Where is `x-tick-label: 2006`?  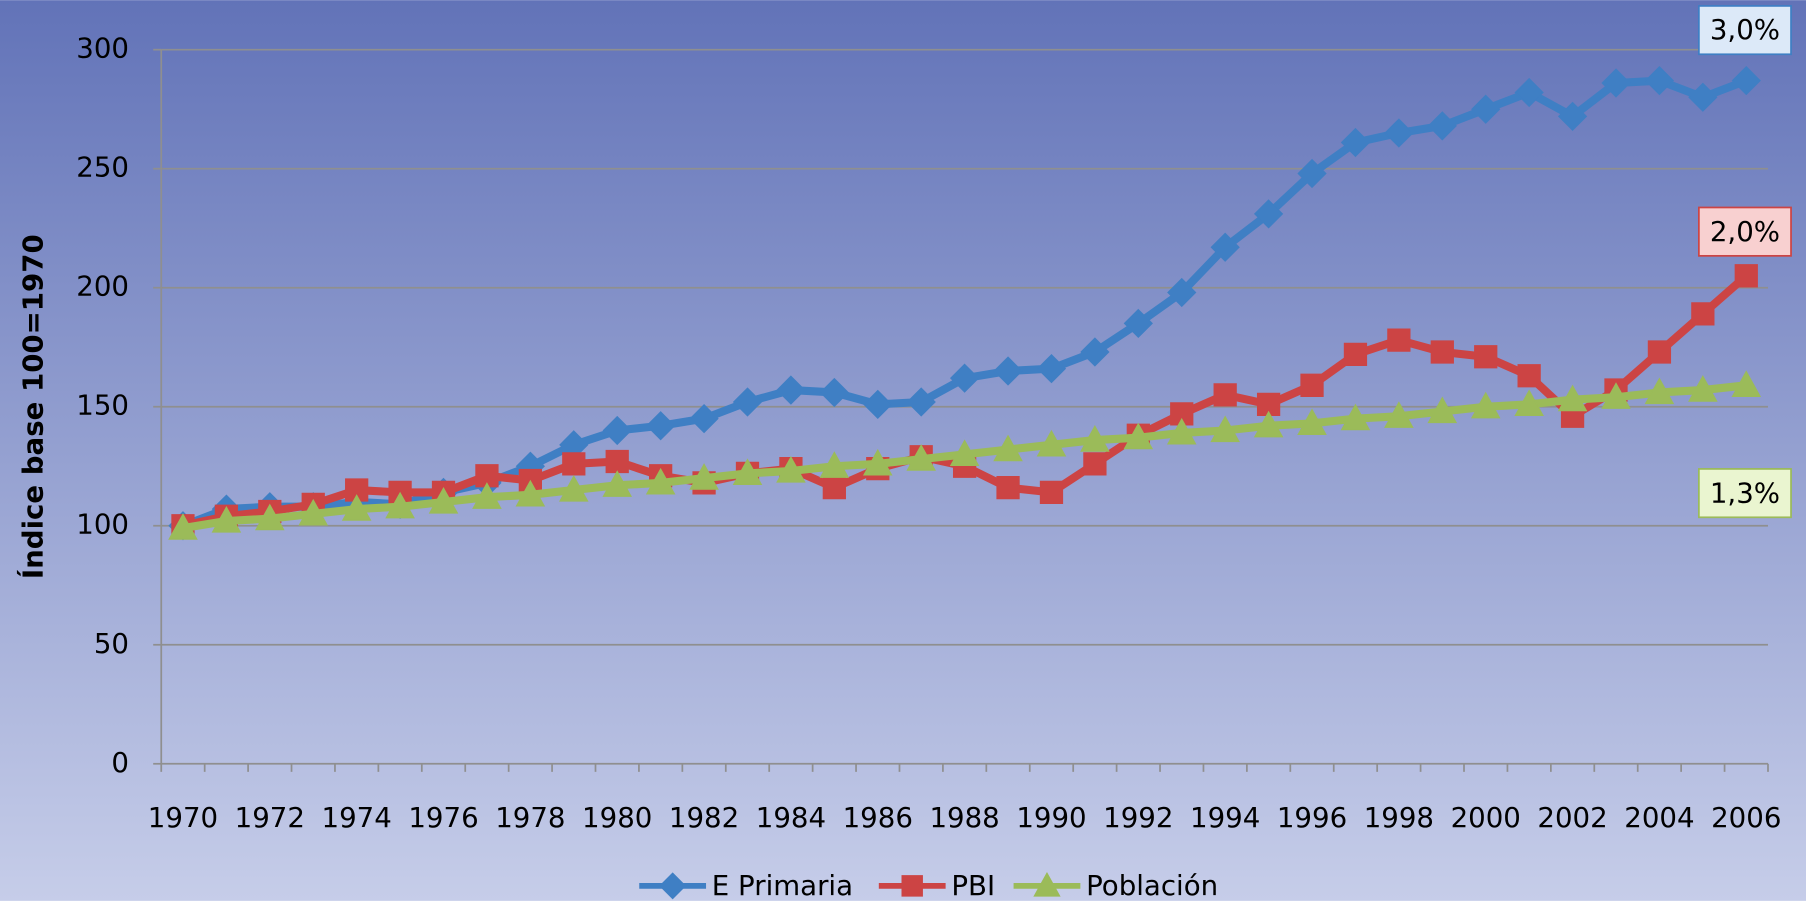
x-tick-label: 2006 is located at coordinates (1746, 817).